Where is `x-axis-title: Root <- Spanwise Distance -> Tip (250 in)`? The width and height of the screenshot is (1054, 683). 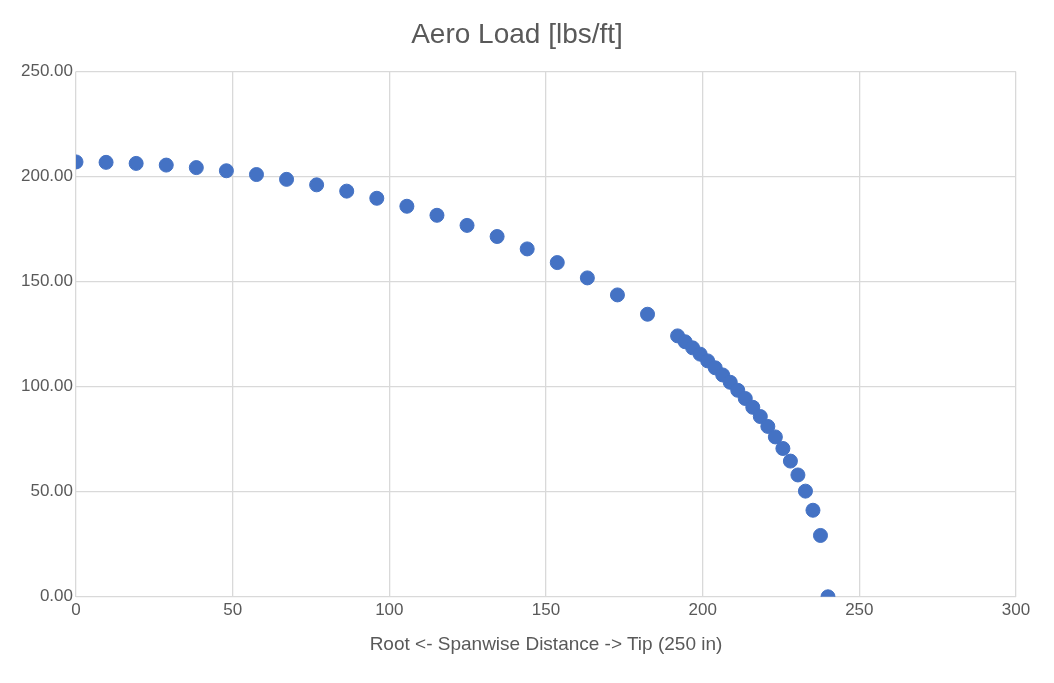 x-axis-title: Root <- Spanwise Distance -> Tip (250 in) is located at coordinates (546, 643).